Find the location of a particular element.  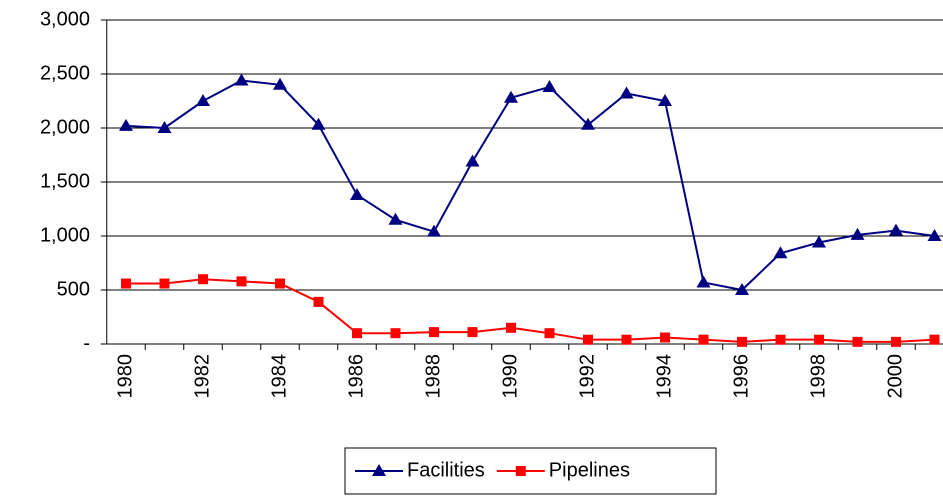

legend-label: Pipelines is located at coordinates (589, 470).